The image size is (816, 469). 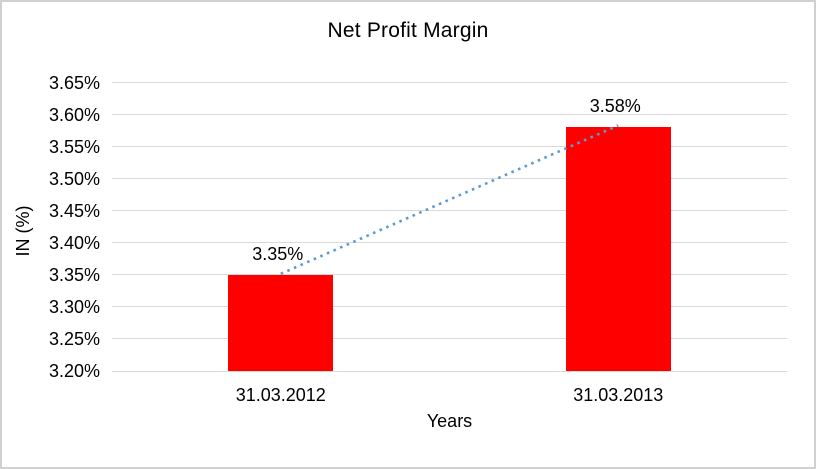 I want to click on x-axis-tick-label: 31.03.2012, so click(x=280, y=395).